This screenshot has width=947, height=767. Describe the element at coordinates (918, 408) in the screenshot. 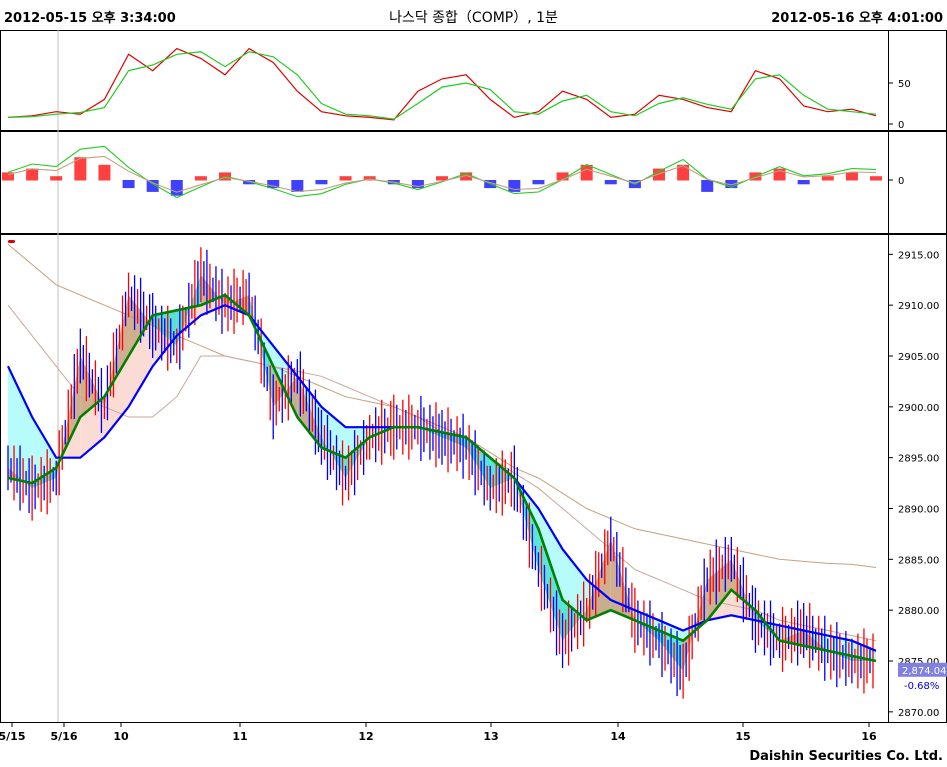

I see `price-tick-label: 2900.00` at that location.